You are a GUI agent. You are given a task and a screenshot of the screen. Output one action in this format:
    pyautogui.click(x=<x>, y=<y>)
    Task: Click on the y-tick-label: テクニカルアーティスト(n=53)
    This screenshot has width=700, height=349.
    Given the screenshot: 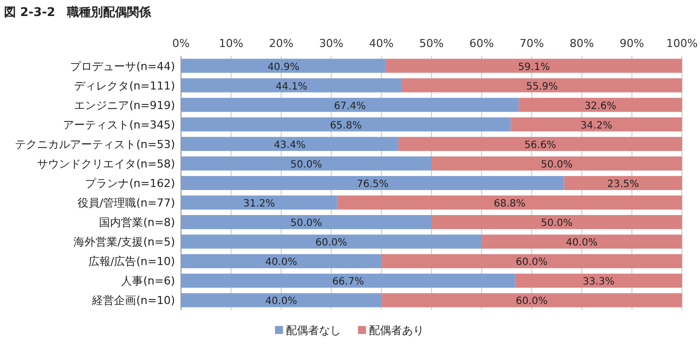 What is the action you would take?
    pyautogui.click(x=95, y=144)
    